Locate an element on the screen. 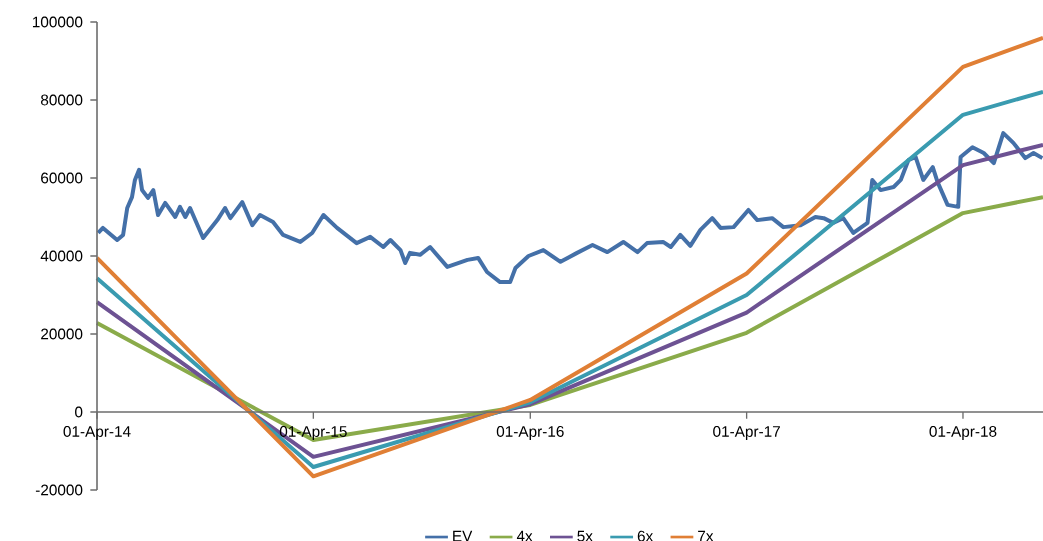 This screenshot has height=541, width=1043. legend-label: EV is located at coordinates (463, 535).